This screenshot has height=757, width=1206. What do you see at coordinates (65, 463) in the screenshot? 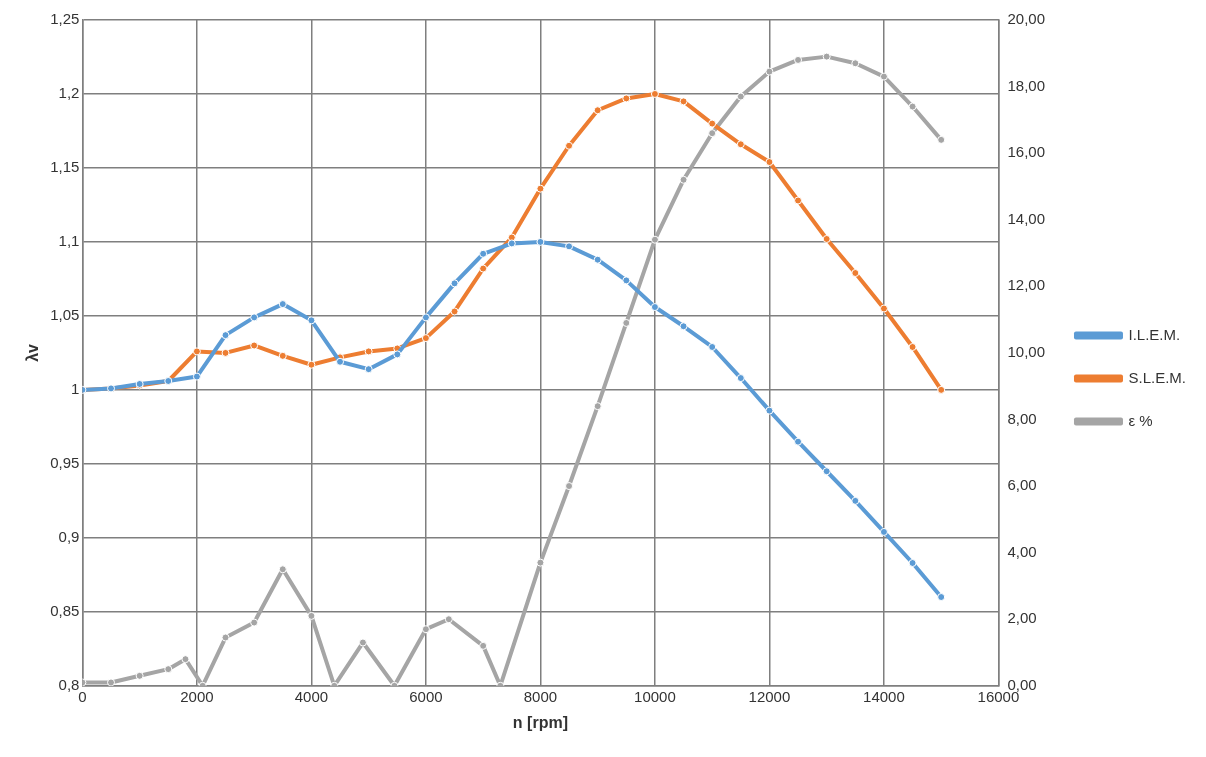
I see `y-tick-label: 0,95` at bounding box center [65, 463].